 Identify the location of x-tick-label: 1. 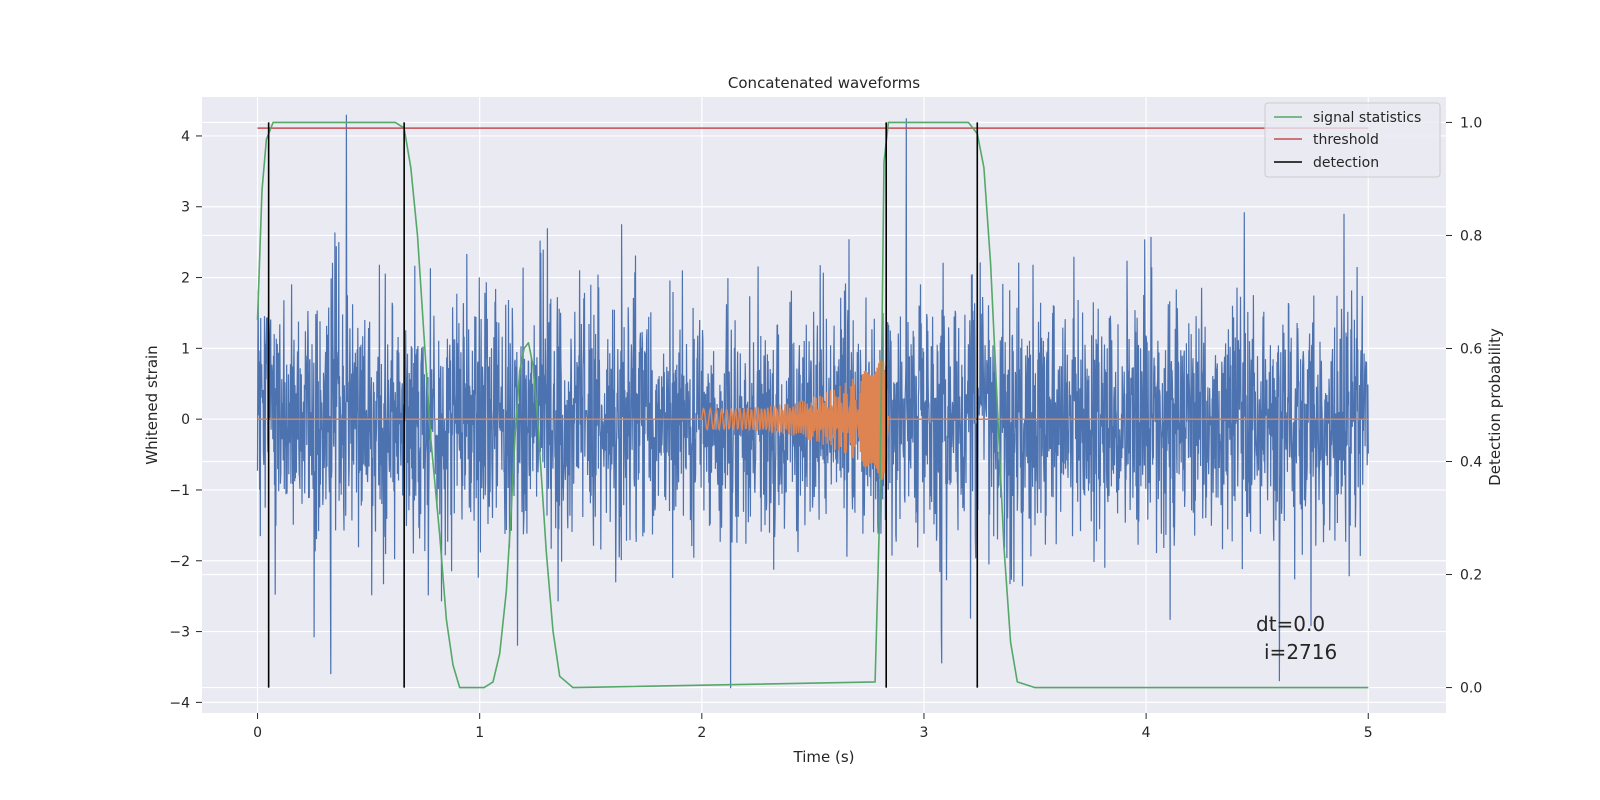
(479, 733).